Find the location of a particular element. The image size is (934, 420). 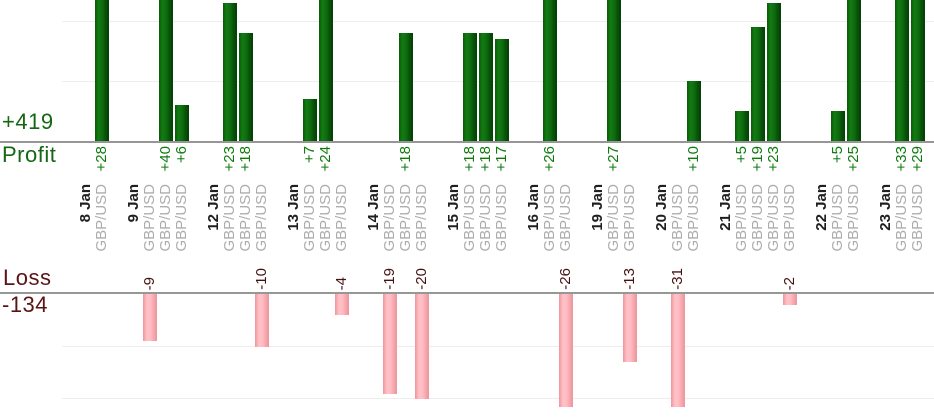

date-label: 22 Jan is located at coordinates (821, 207).